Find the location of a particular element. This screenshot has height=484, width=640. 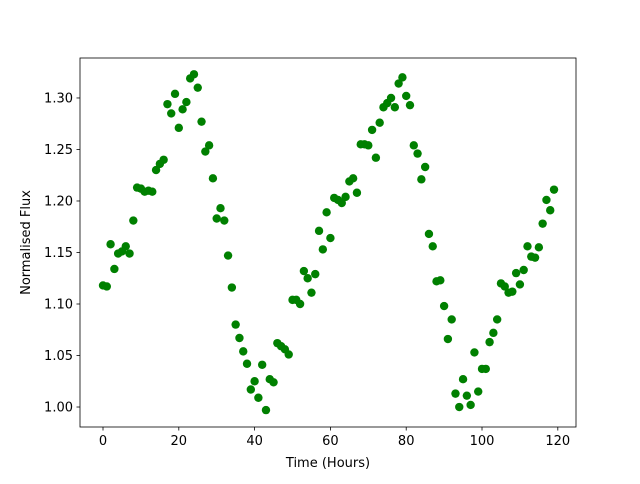

x-tick-label: 120 is located at coordinates (557, 441).